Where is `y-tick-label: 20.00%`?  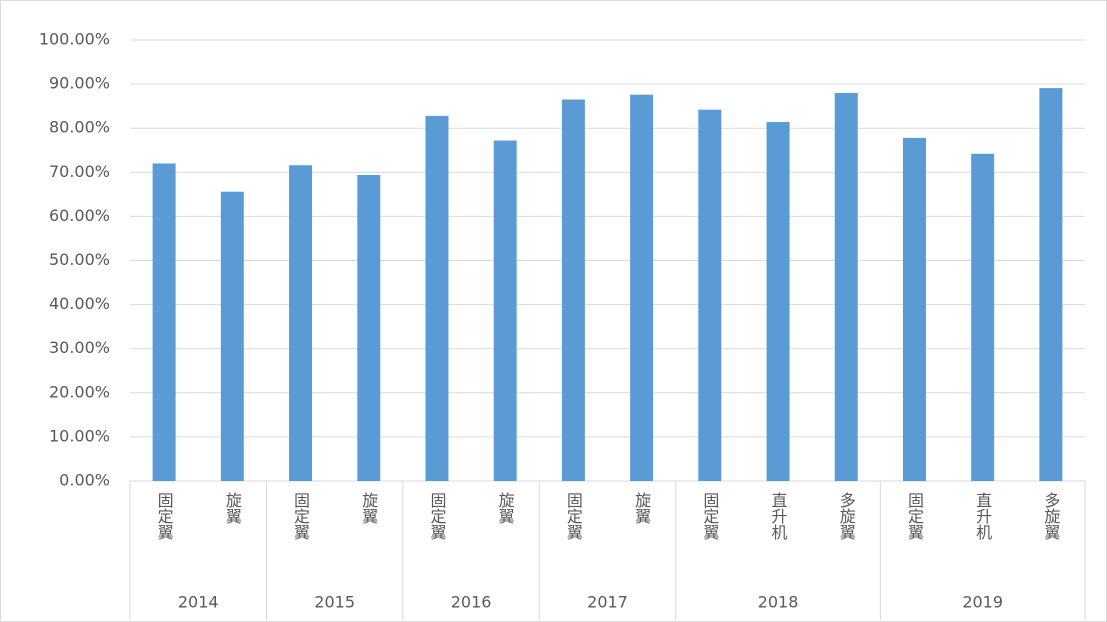
y-tick-label: 20.00% is located at coordinates (79, 391).